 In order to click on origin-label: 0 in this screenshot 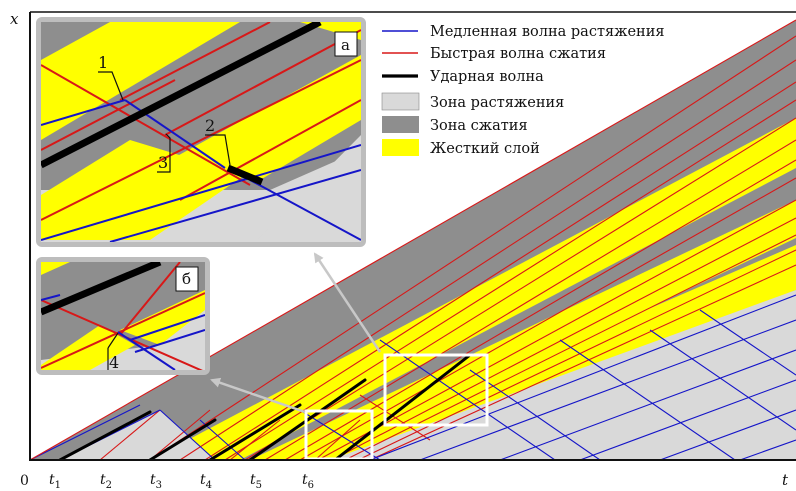, I will do `click(24, 481)`.